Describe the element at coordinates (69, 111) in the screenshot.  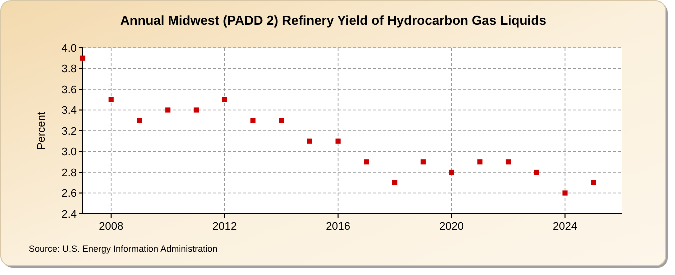
I see `y-tick-label: 3.4` at that location.